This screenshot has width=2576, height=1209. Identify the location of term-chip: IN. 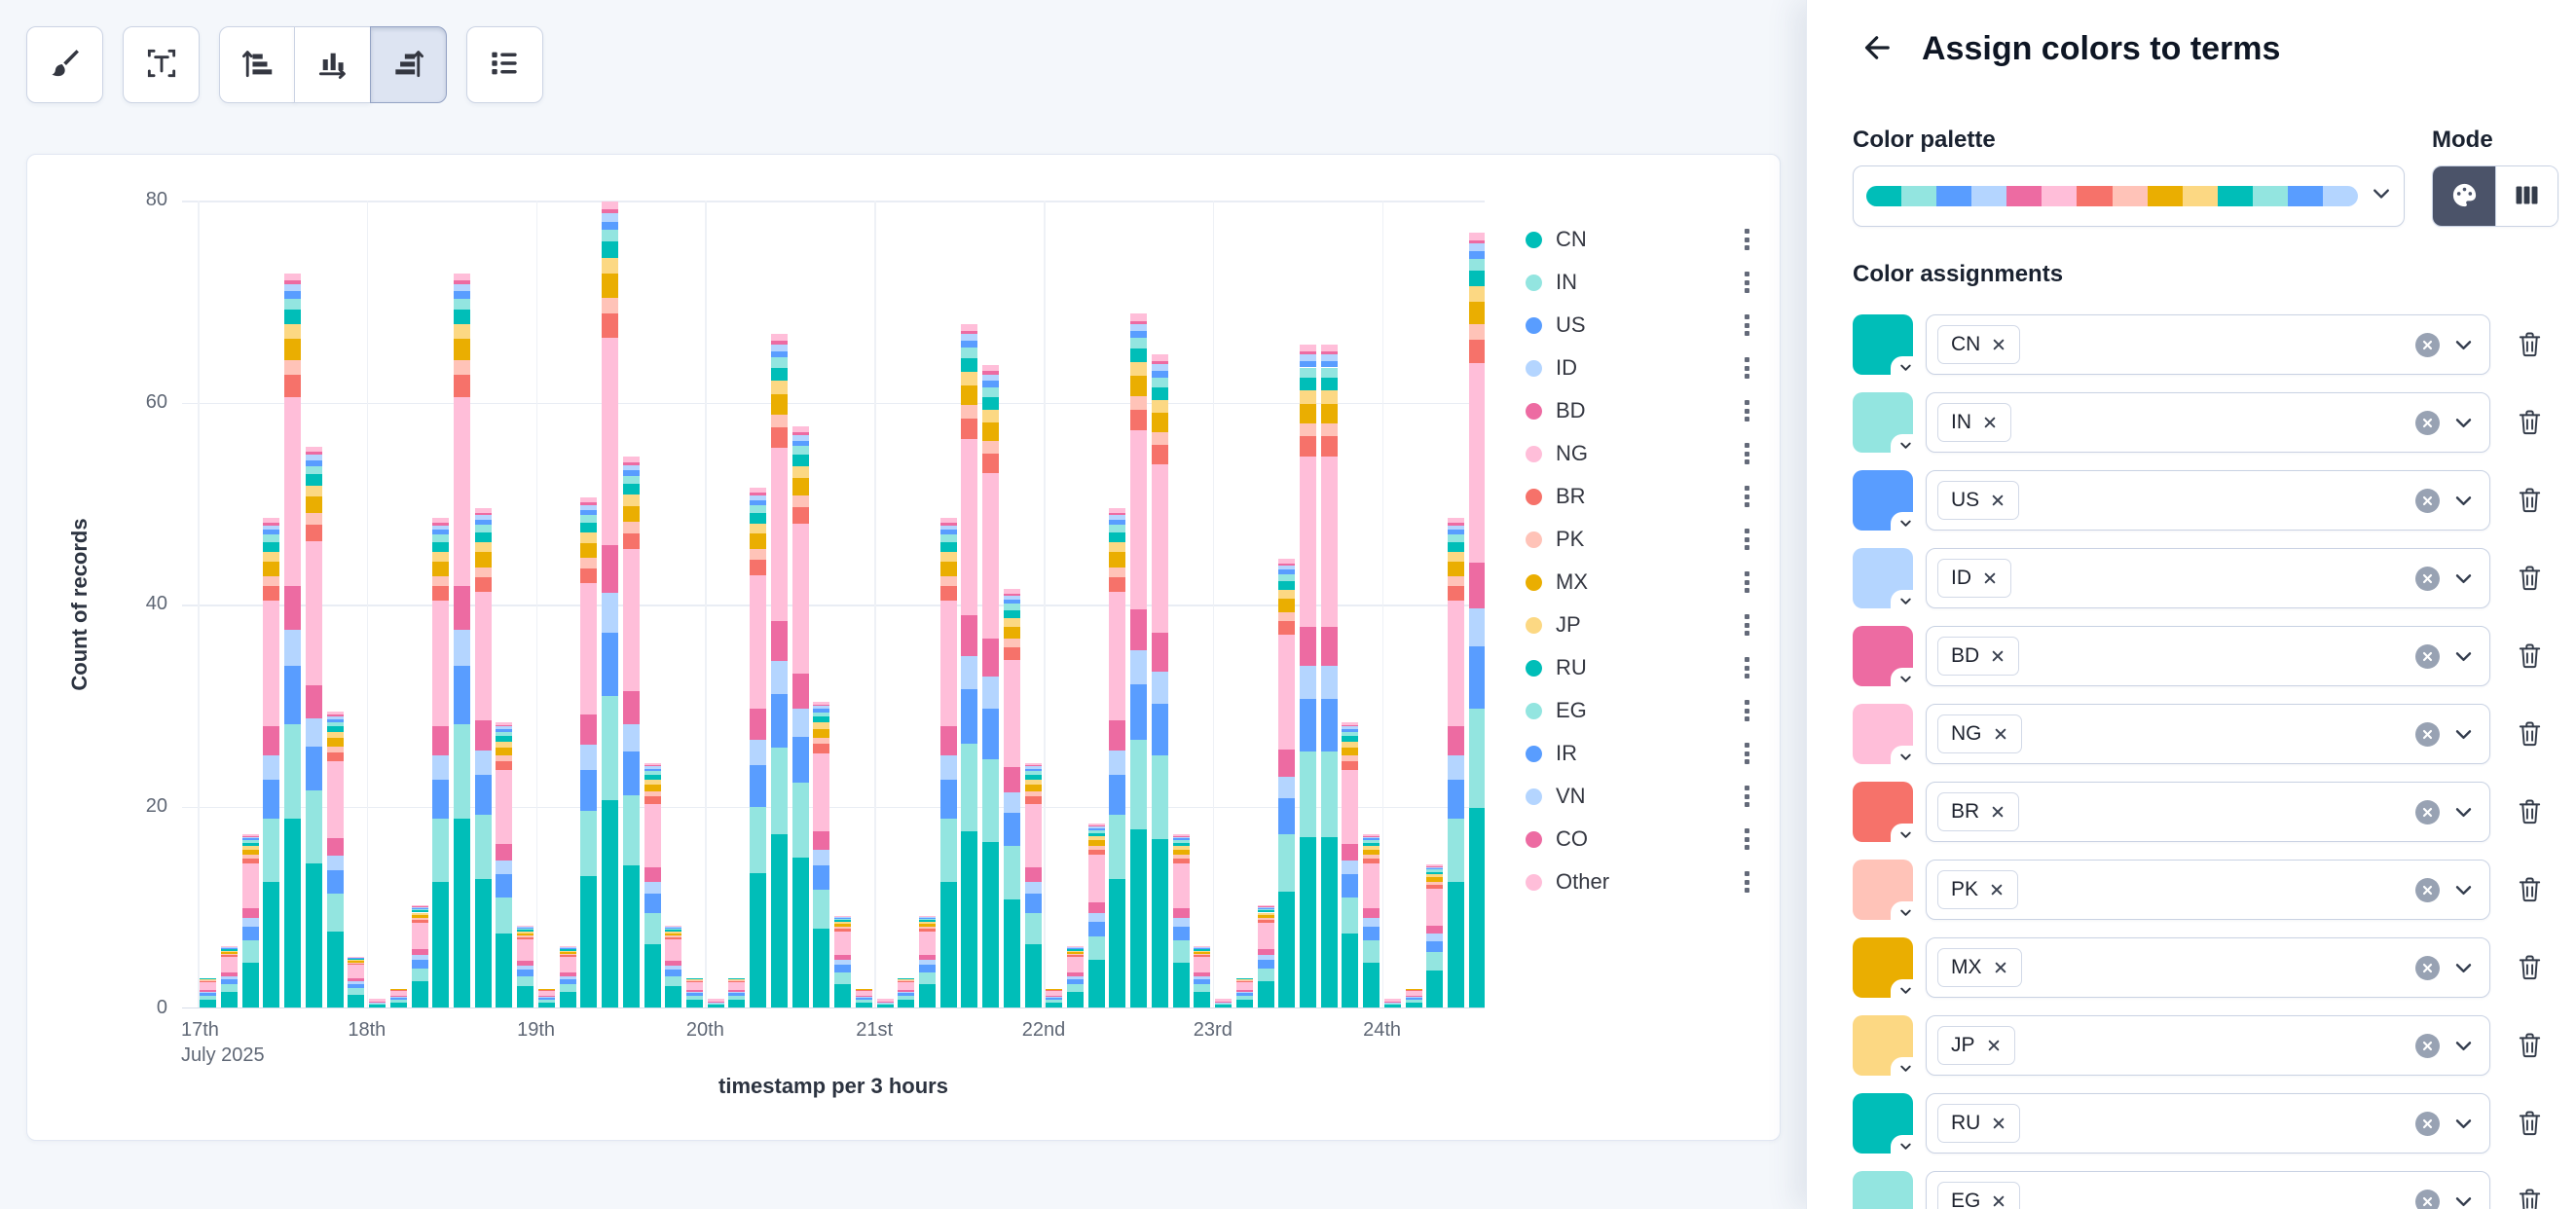
(1974, 422).